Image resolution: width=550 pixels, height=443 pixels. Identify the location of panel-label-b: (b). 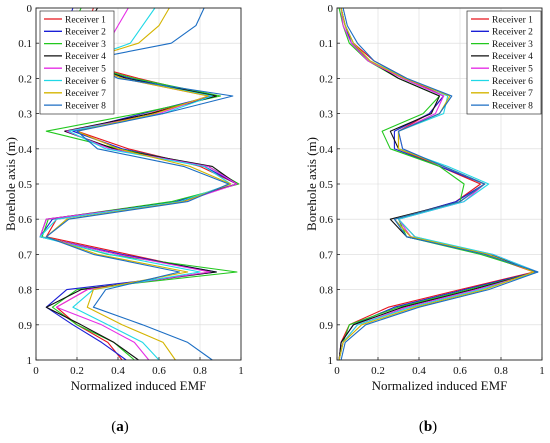
(428, 427).